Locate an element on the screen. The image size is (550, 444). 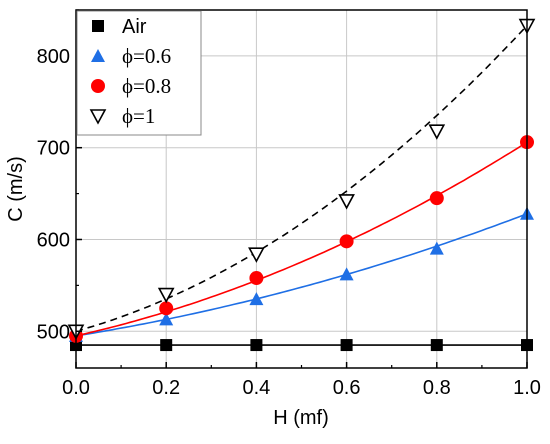
y-axis-title: C (m/s) is located at coordinates (16, 189).